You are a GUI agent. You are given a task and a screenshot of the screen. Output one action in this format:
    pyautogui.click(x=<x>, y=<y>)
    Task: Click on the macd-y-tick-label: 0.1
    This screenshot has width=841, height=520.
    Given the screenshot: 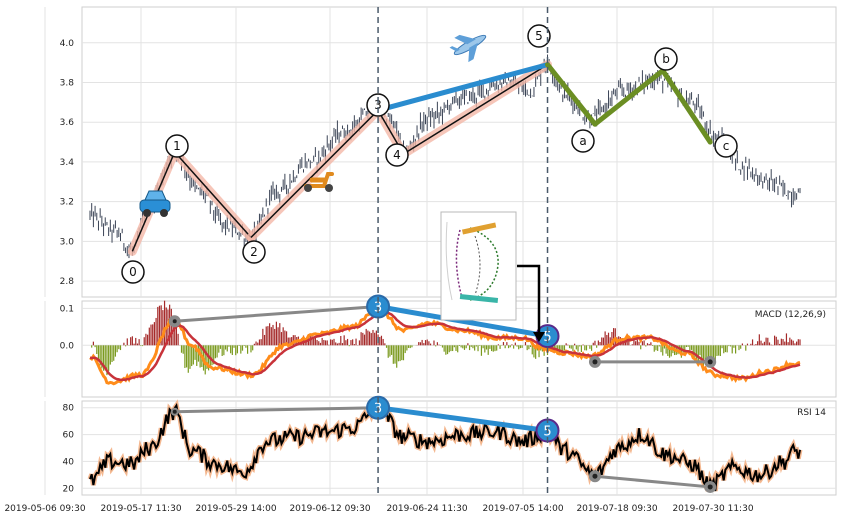 What is the action you would take?
    pyautogui.click(x=67, y=309)
    